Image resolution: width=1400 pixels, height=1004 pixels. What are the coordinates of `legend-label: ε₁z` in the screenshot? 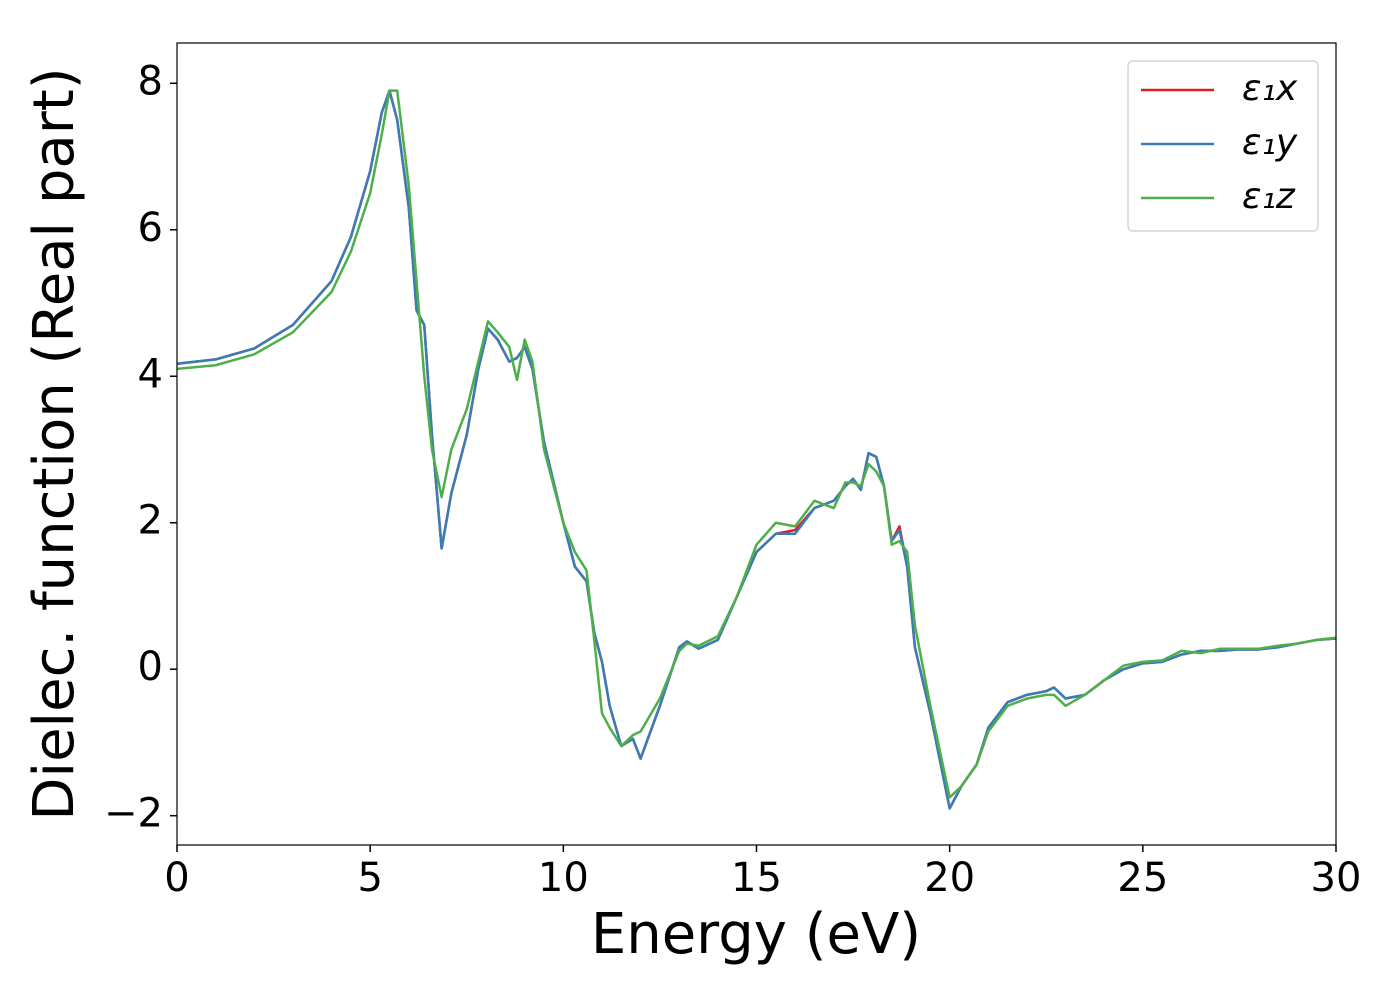 It's located at (1269, 196).